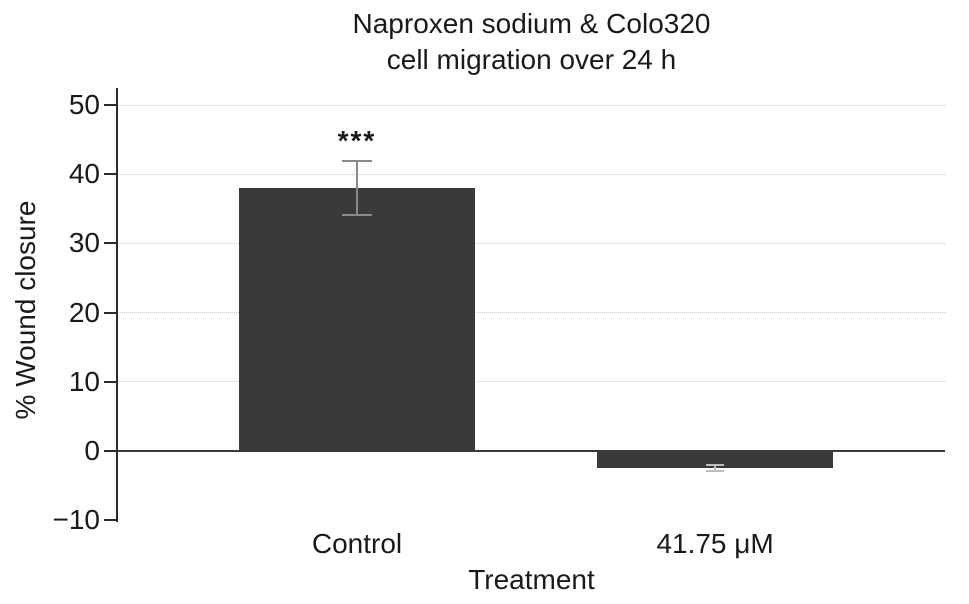 This screenshot has height=604, width=969. I want to click on chart-title-line-2: cell migration over 24 h, so click(531, 59).